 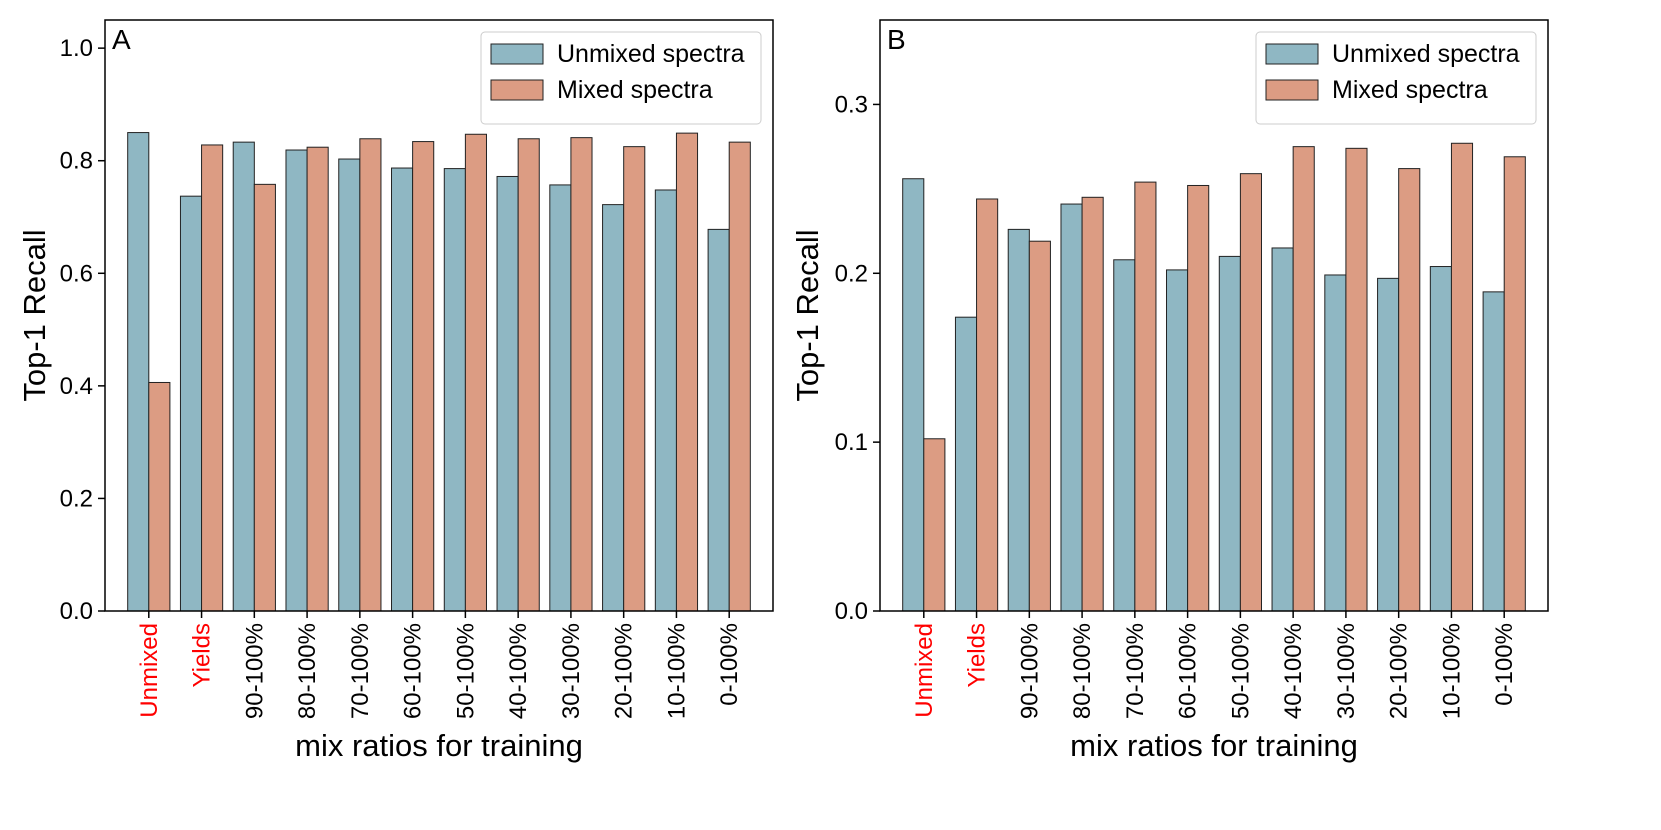 What do you see at coordinates (687, 372) in the screenshot?
I see `bar-mixed-10-100pct` at bounding box center [687, 372].